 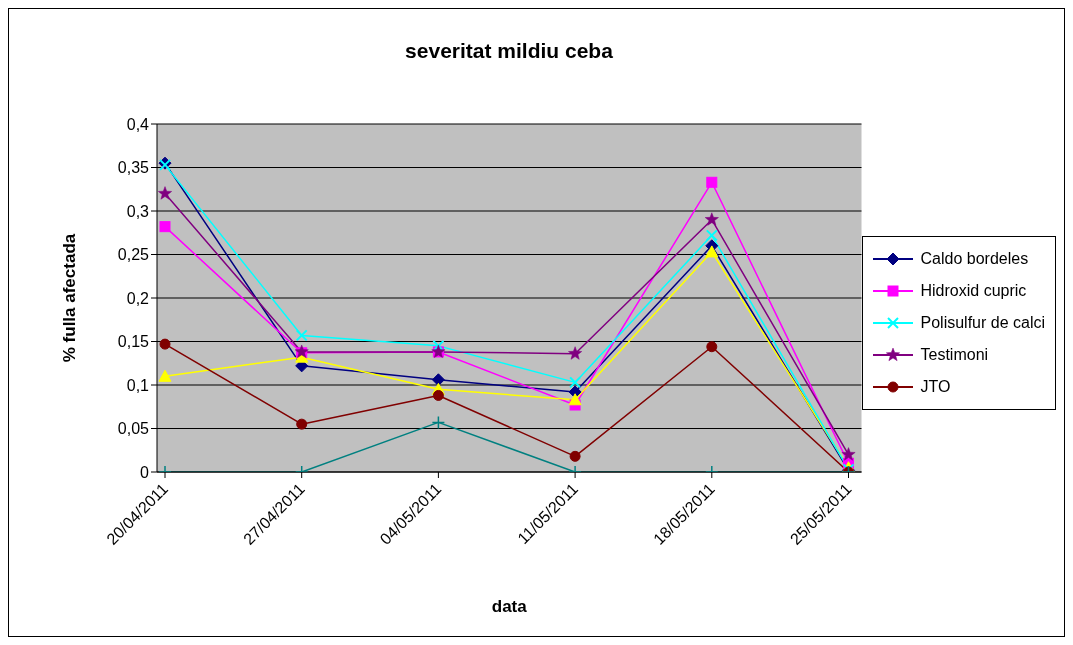 I want to click on x-axis-title: data, so click(x=509, y=606).